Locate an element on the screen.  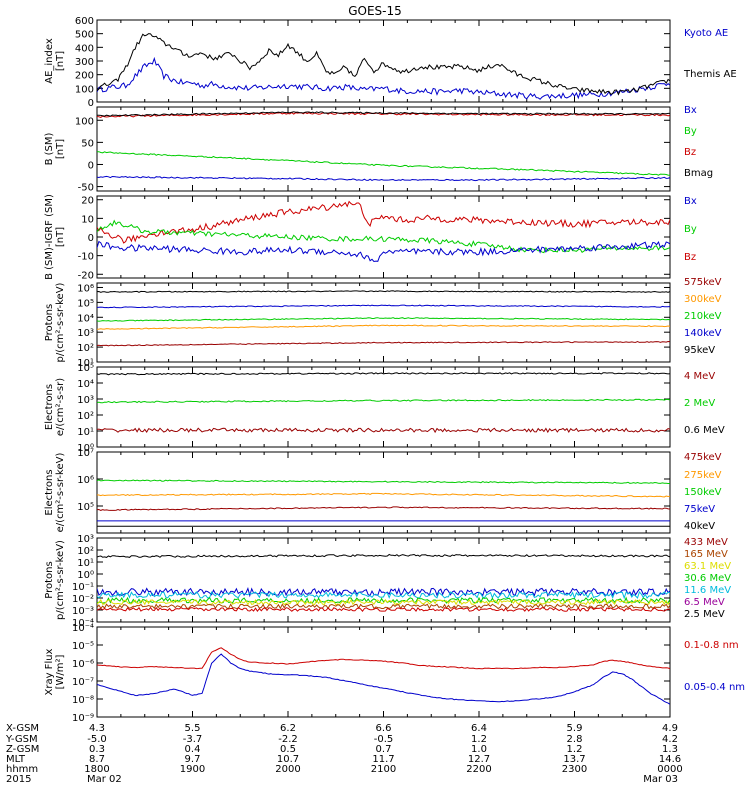
x-tick-value: 6.4 is located at coordinates (479, 728).